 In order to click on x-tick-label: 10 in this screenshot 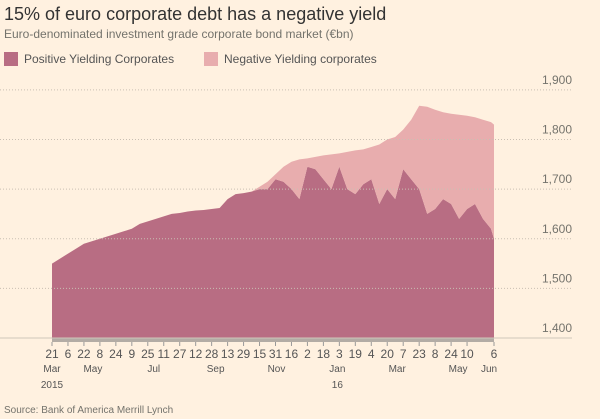, I will do `click(467, 354)`.